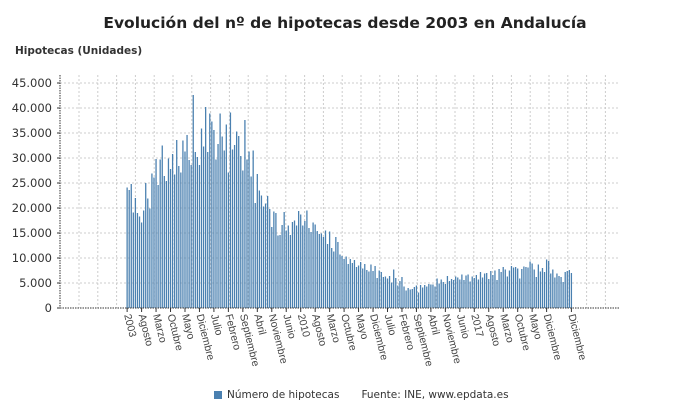 Image resolution: width=690 pixels, height=406 pixels. I want to click on source-note: Fuente: INE, www.epdata.es, so click(435, 395).